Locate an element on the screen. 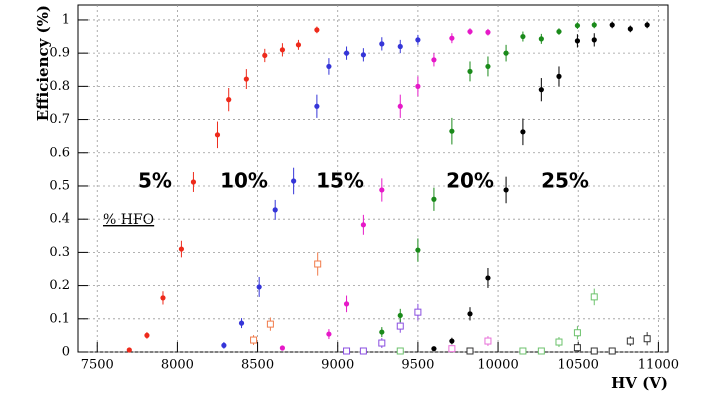 The image size is (722, 404). y-tick-label: 0 is located at coordinates (66, 352).